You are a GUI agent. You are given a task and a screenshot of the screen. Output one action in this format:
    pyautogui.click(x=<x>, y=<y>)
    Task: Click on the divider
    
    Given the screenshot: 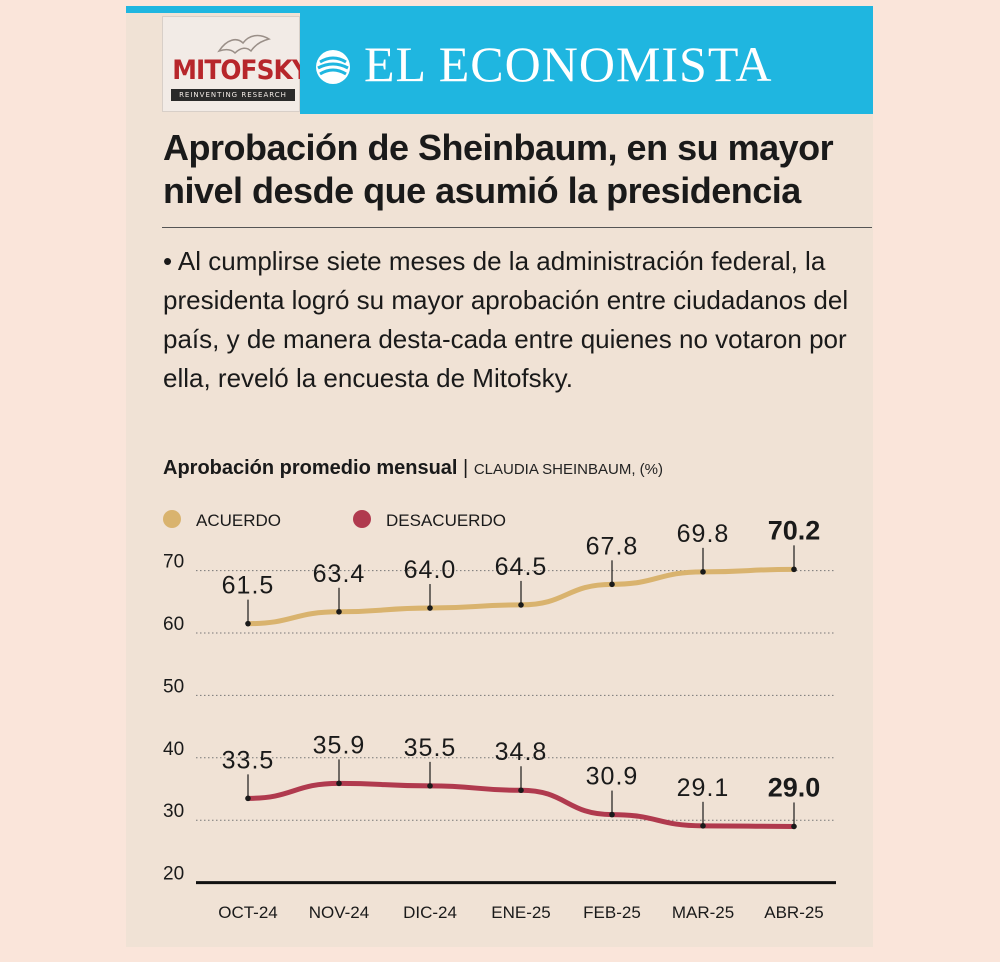 What is the action you would take?
    pyautogui.click(x=517, y=227)
    